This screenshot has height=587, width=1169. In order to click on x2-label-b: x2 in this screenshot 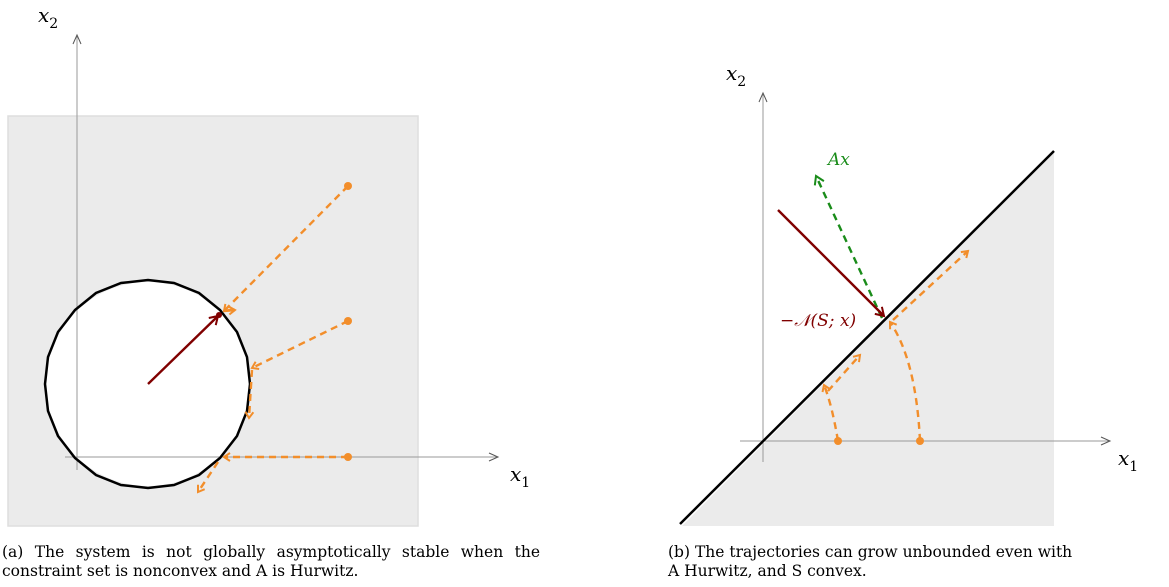, I will do `click(736, 75)`.